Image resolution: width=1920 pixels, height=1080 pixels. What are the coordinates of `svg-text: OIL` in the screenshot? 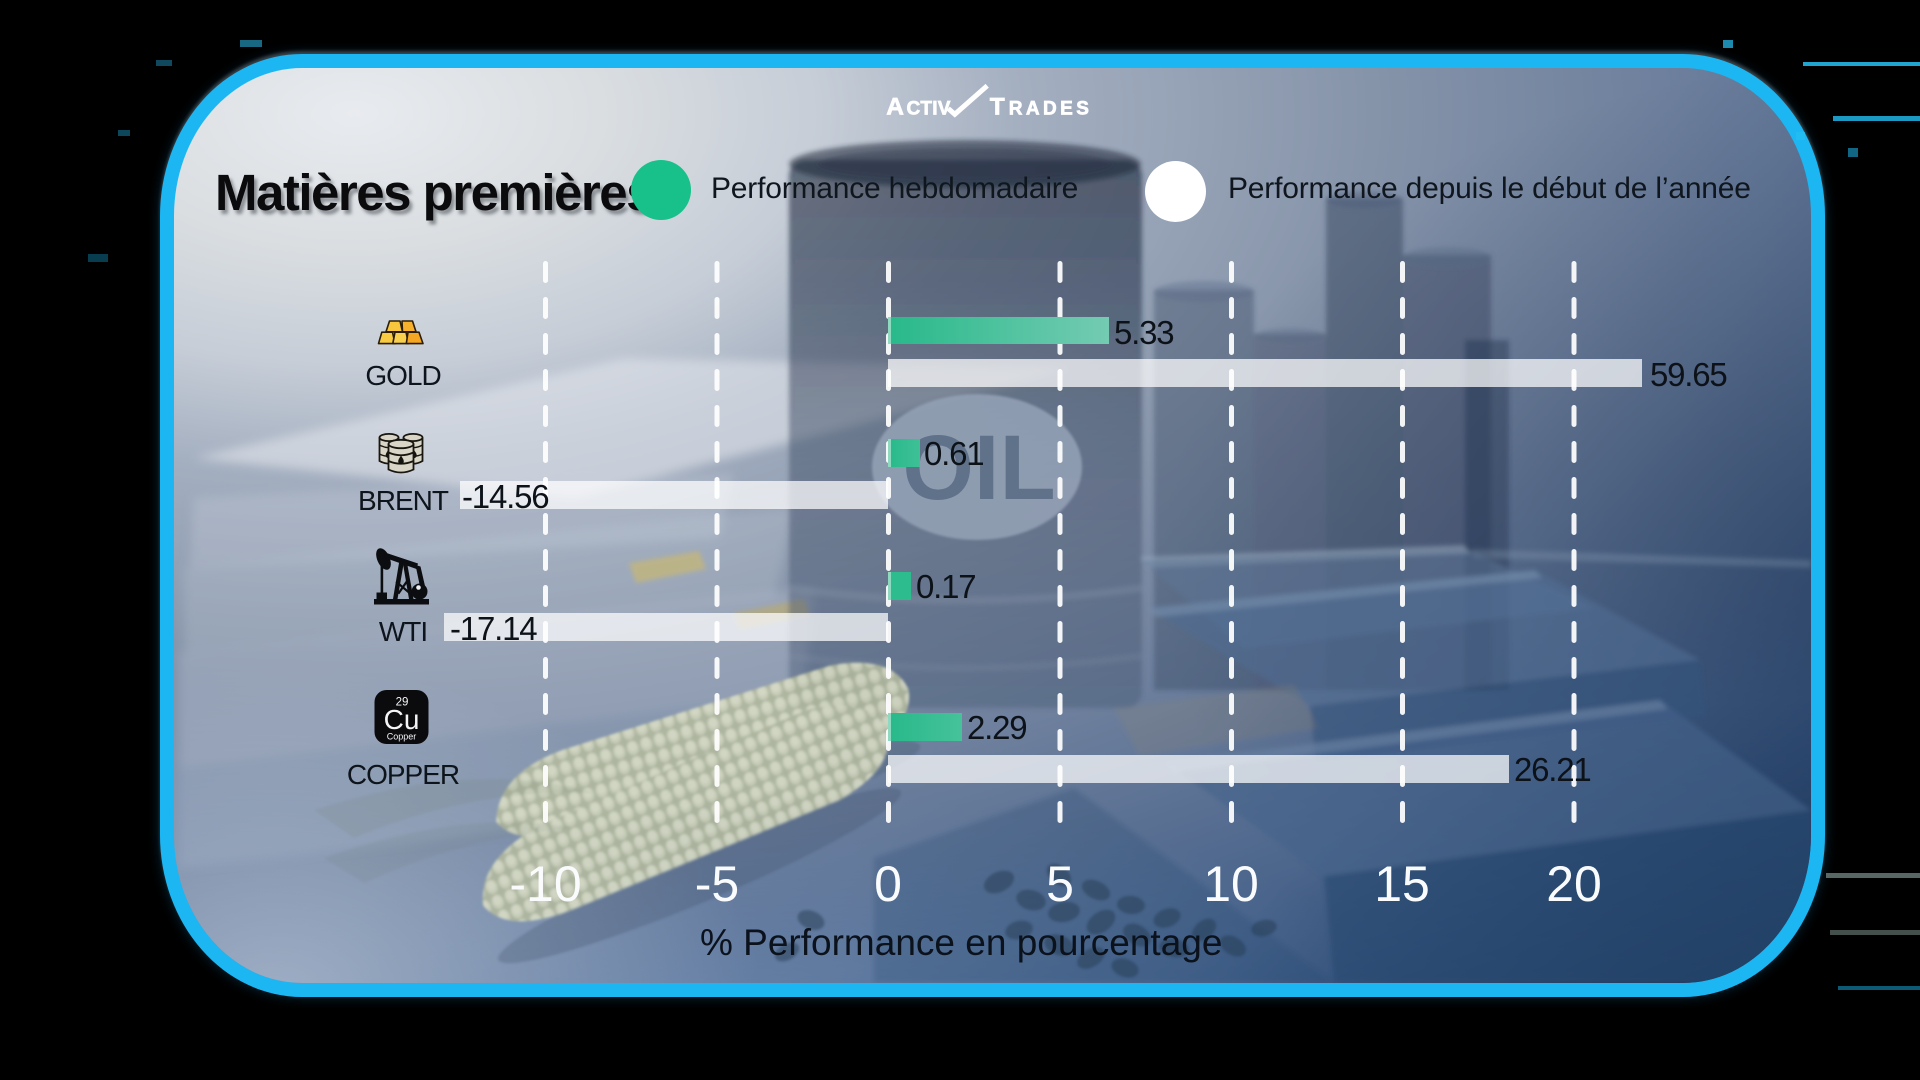 It's located at (978, 468).